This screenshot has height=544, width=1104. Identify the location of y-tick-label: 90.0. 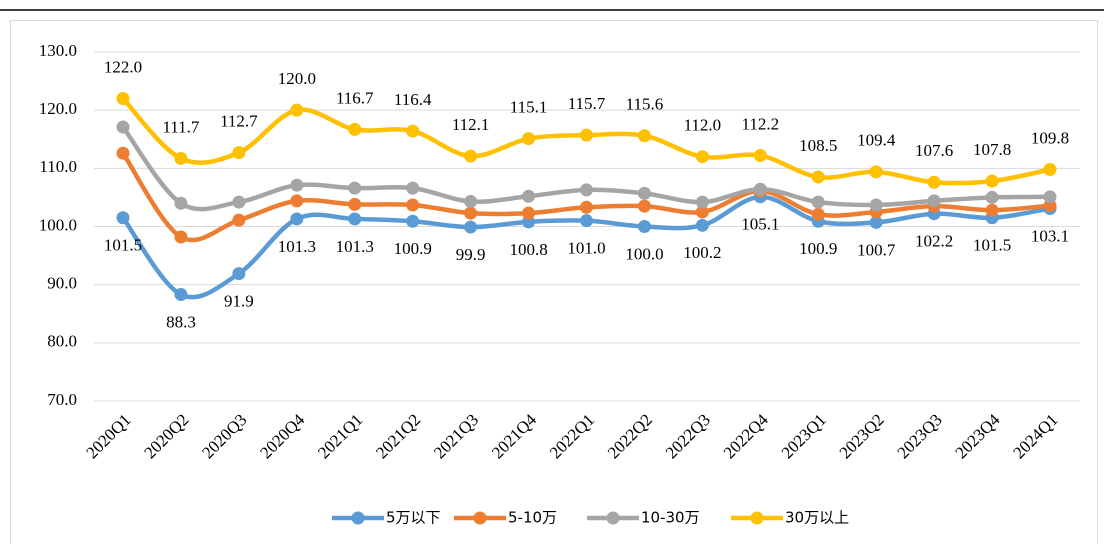
(62, 283).